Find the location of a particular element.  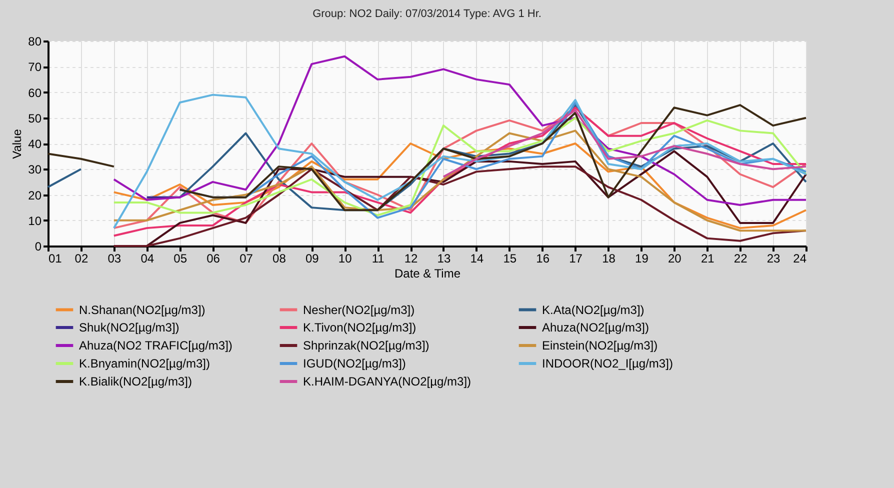

y-tick-label: 0 is located at coordinates (38, 247).